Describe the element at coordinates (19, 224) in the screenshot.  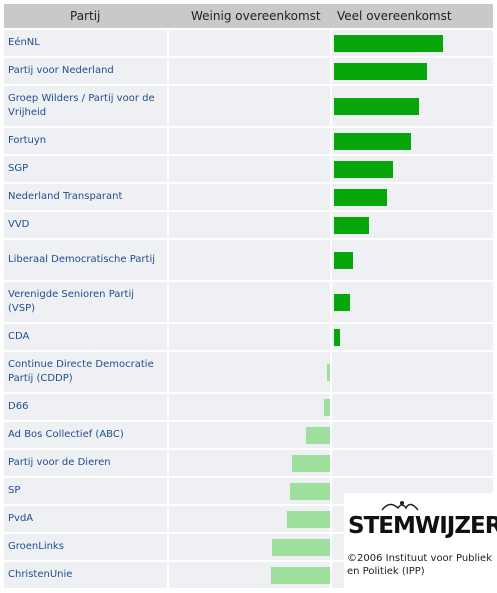
I see `party-link: VVD` at that location.